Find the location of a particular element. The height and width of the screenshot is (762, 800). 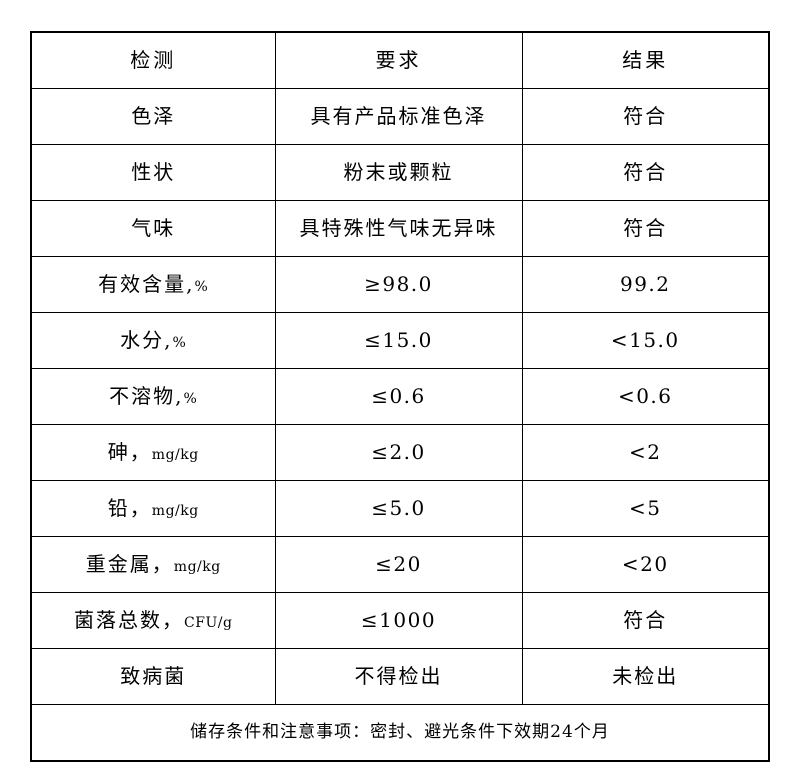

cell-requirement: ≥98.0 is located at coordinates (398, 284).